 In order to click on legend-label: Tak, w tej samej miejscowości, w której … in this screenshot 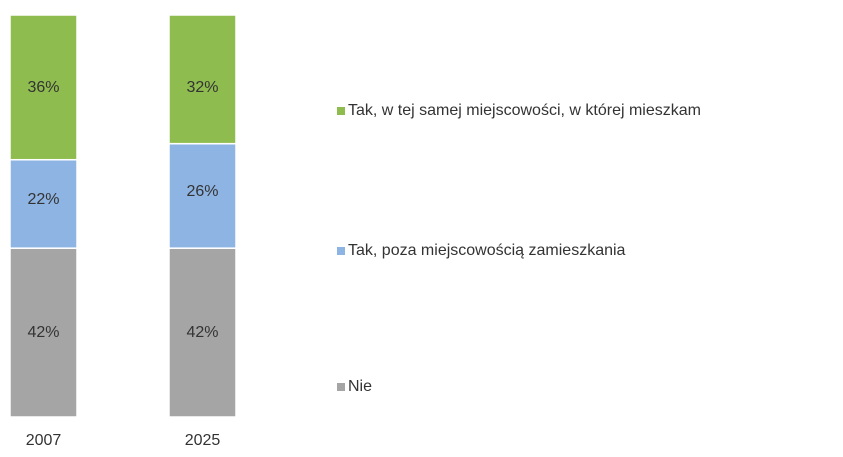, I will do `click(524, 110)`.